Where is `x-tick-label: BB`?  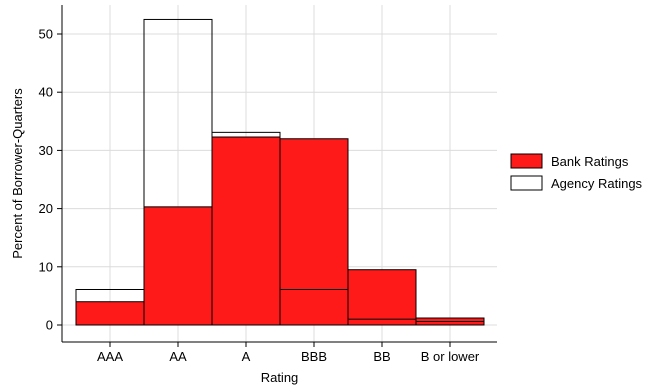
x-tick-label: BB is located at coordinates (381, 356).